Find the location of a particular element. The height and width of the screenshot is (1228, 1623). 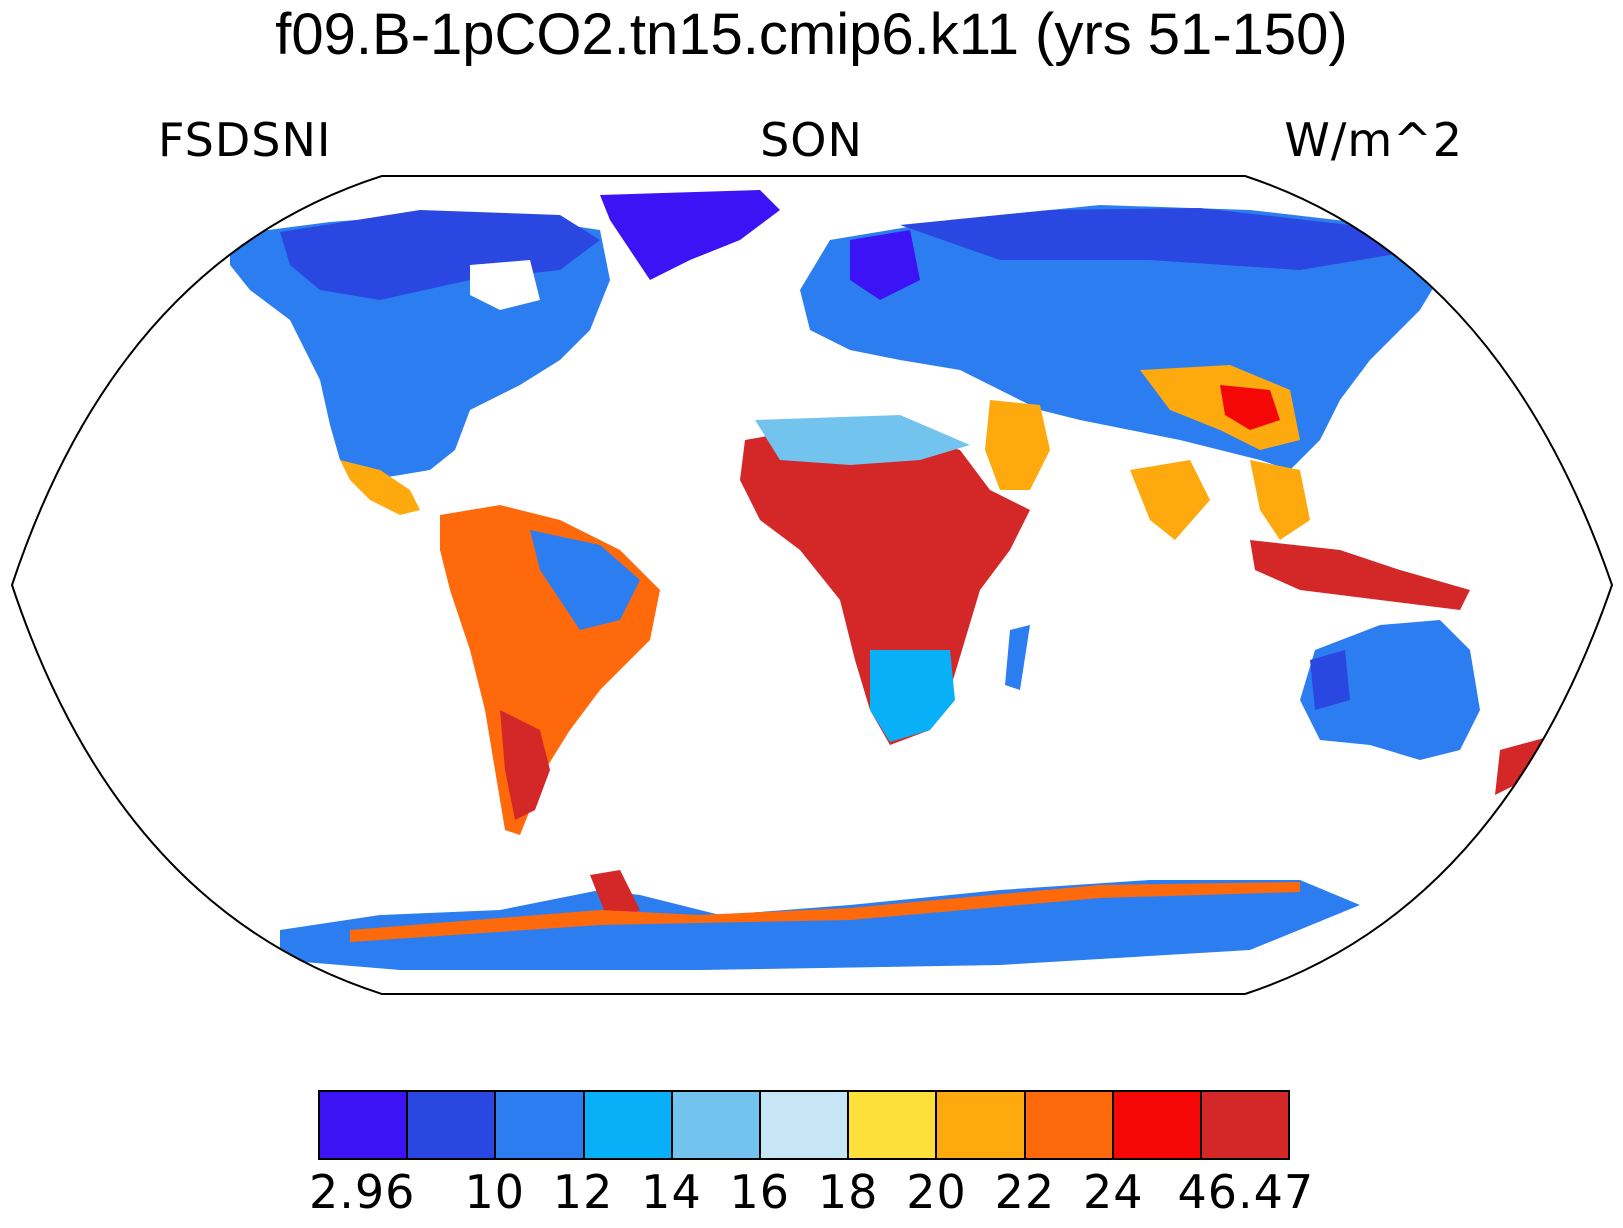

variable-name: FSDSNI is located at coordinates (245, 140).